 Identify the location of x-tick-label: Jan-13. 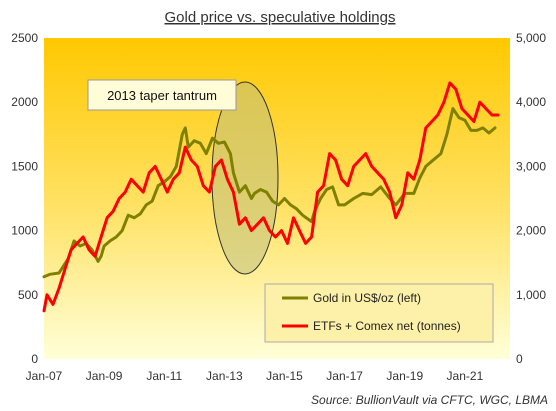
(224, 376).